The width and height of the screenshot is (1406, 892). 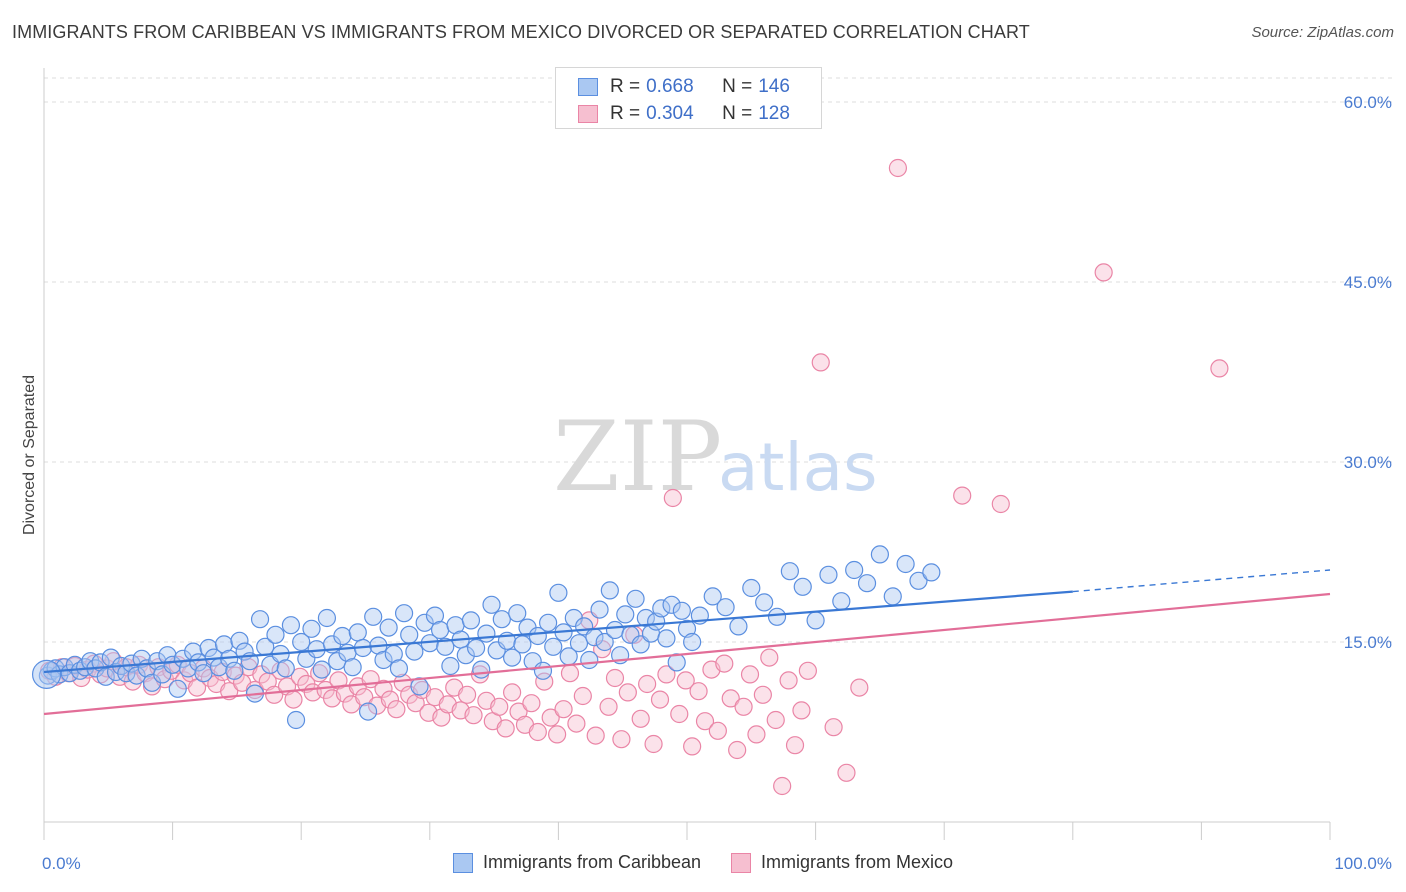 What do you see at coordinates (1368, 282) in the screenshot?
I see `y-tick-label-2: 45.0%` at bounding box center [1368, 282].